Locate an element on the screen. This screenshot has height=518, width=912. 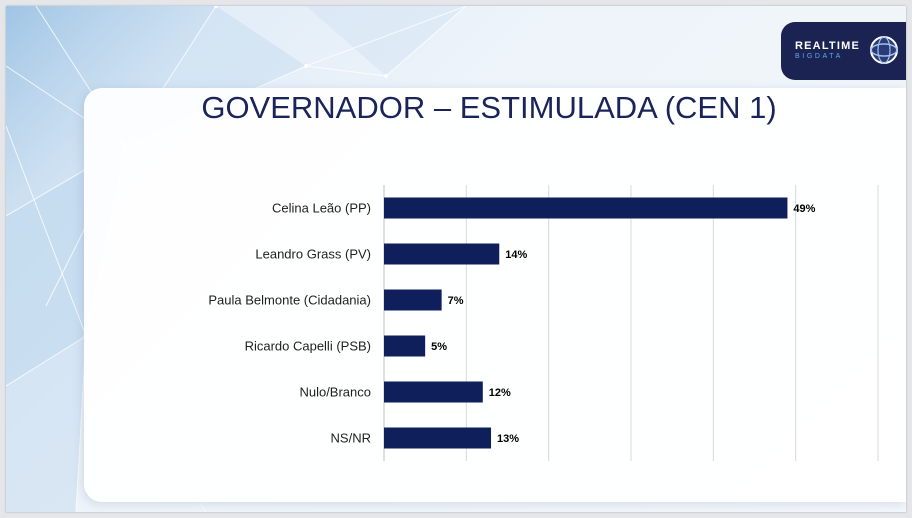
slide-title: GOVERNADOR – ESTIMULADA (CEN 1) is located at coordinates (489, 107).